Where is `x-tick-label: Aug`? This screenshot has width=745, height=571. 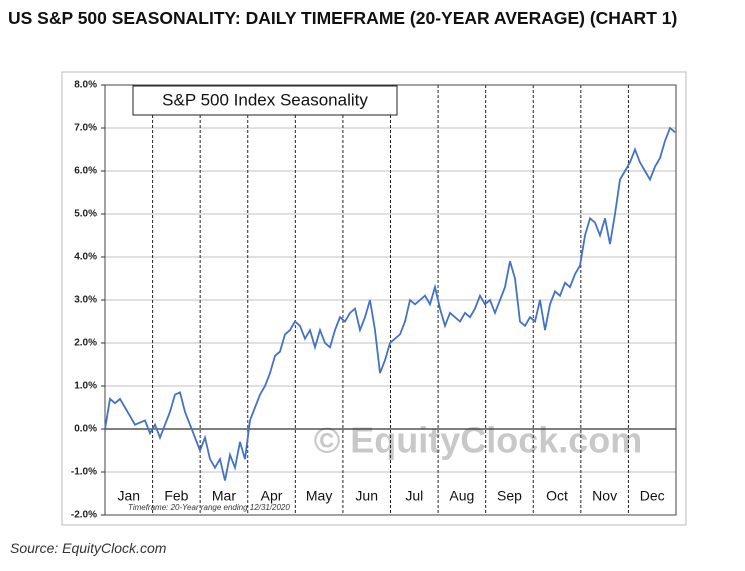 x-tick-label: Aug is located at coordinates (461, 496).